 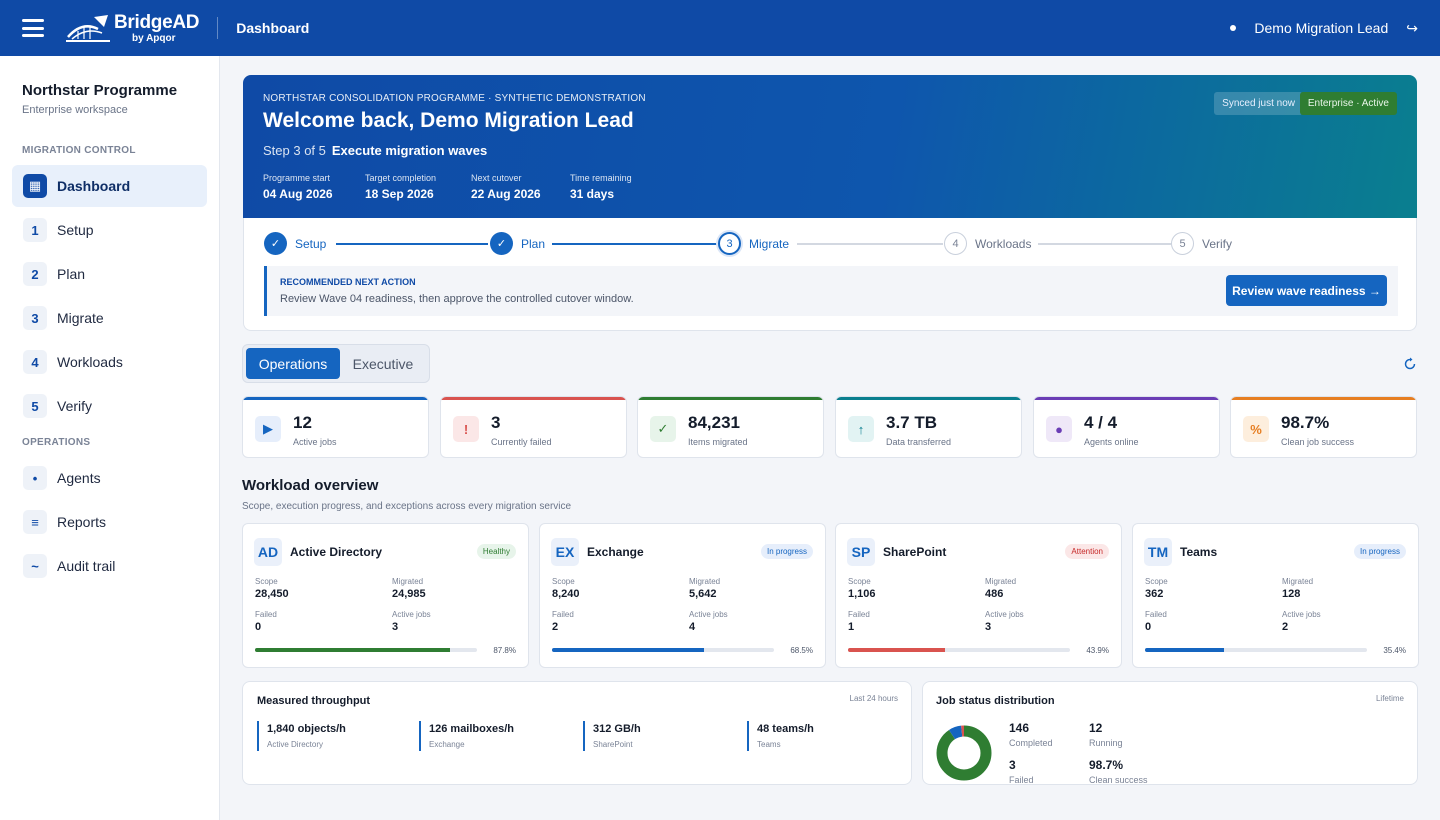 What do you see at coordinates (1106, 765) in the screenshot?
I see `stat-value: 98.7%` at bounding box center [1106, 765].